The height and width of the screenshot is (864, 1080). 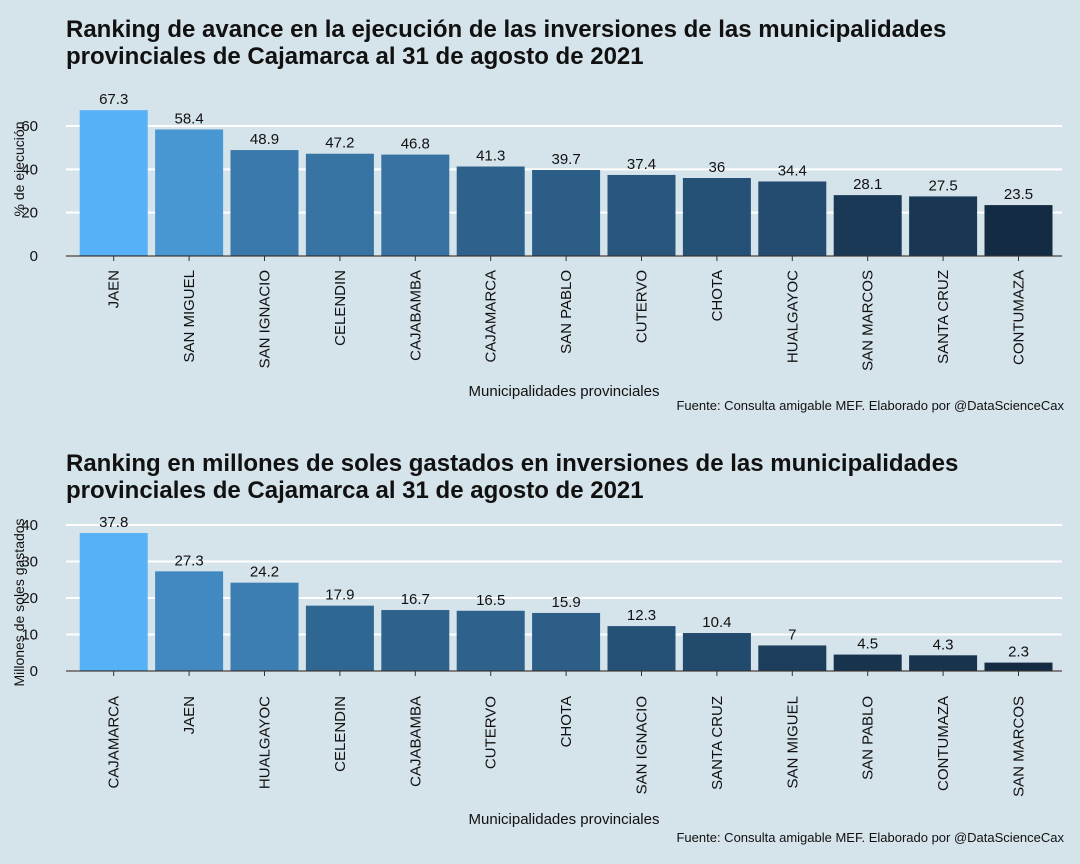 What do you see at coordinates (943, 644) in the screenshot?
I see `data-label: 4.3` at bounding box center [943, 644].